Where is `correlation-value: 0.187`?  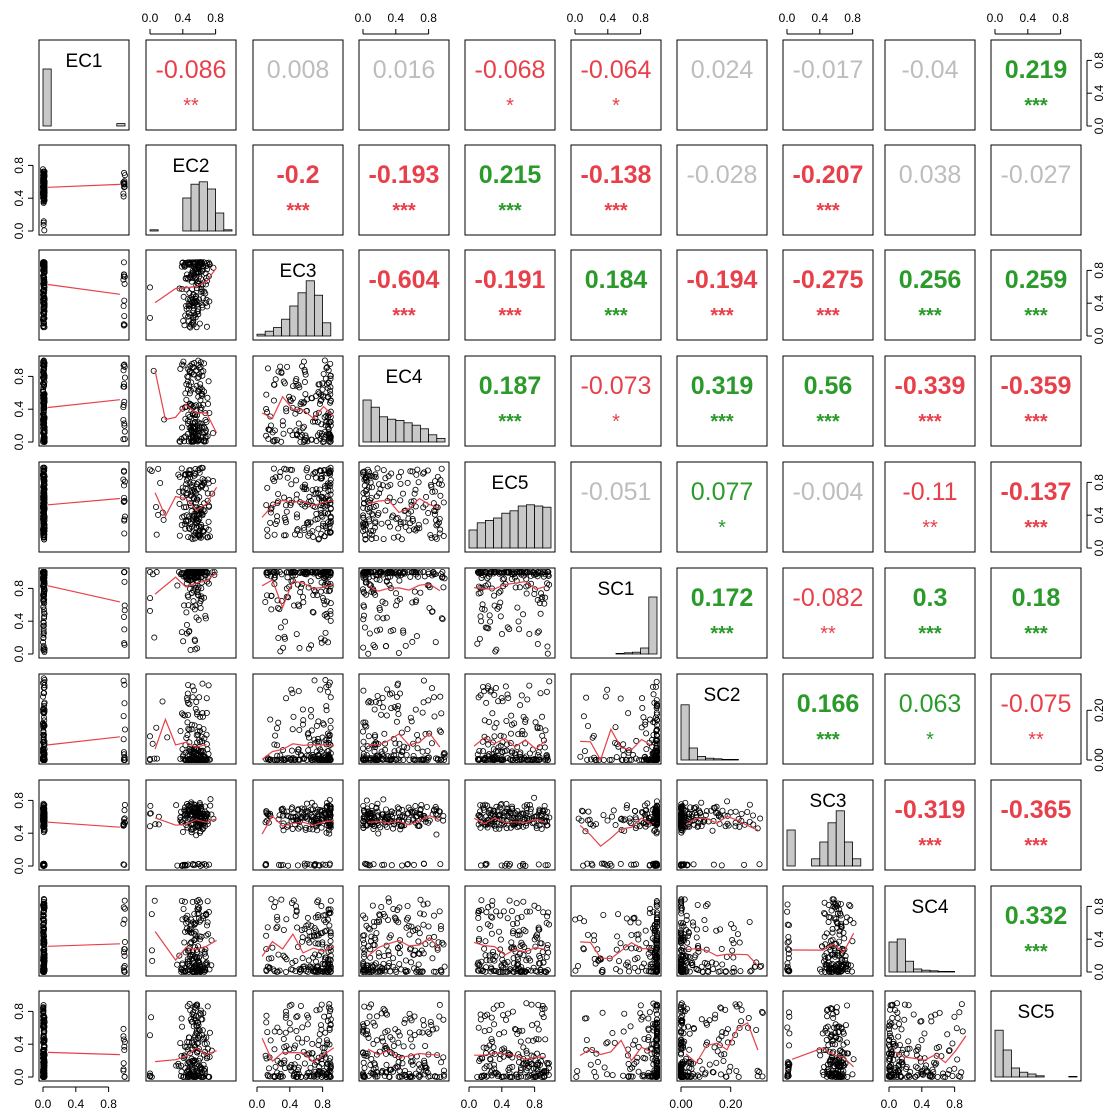
correlation-value: 0.187 is located at coordinates (510, 386).